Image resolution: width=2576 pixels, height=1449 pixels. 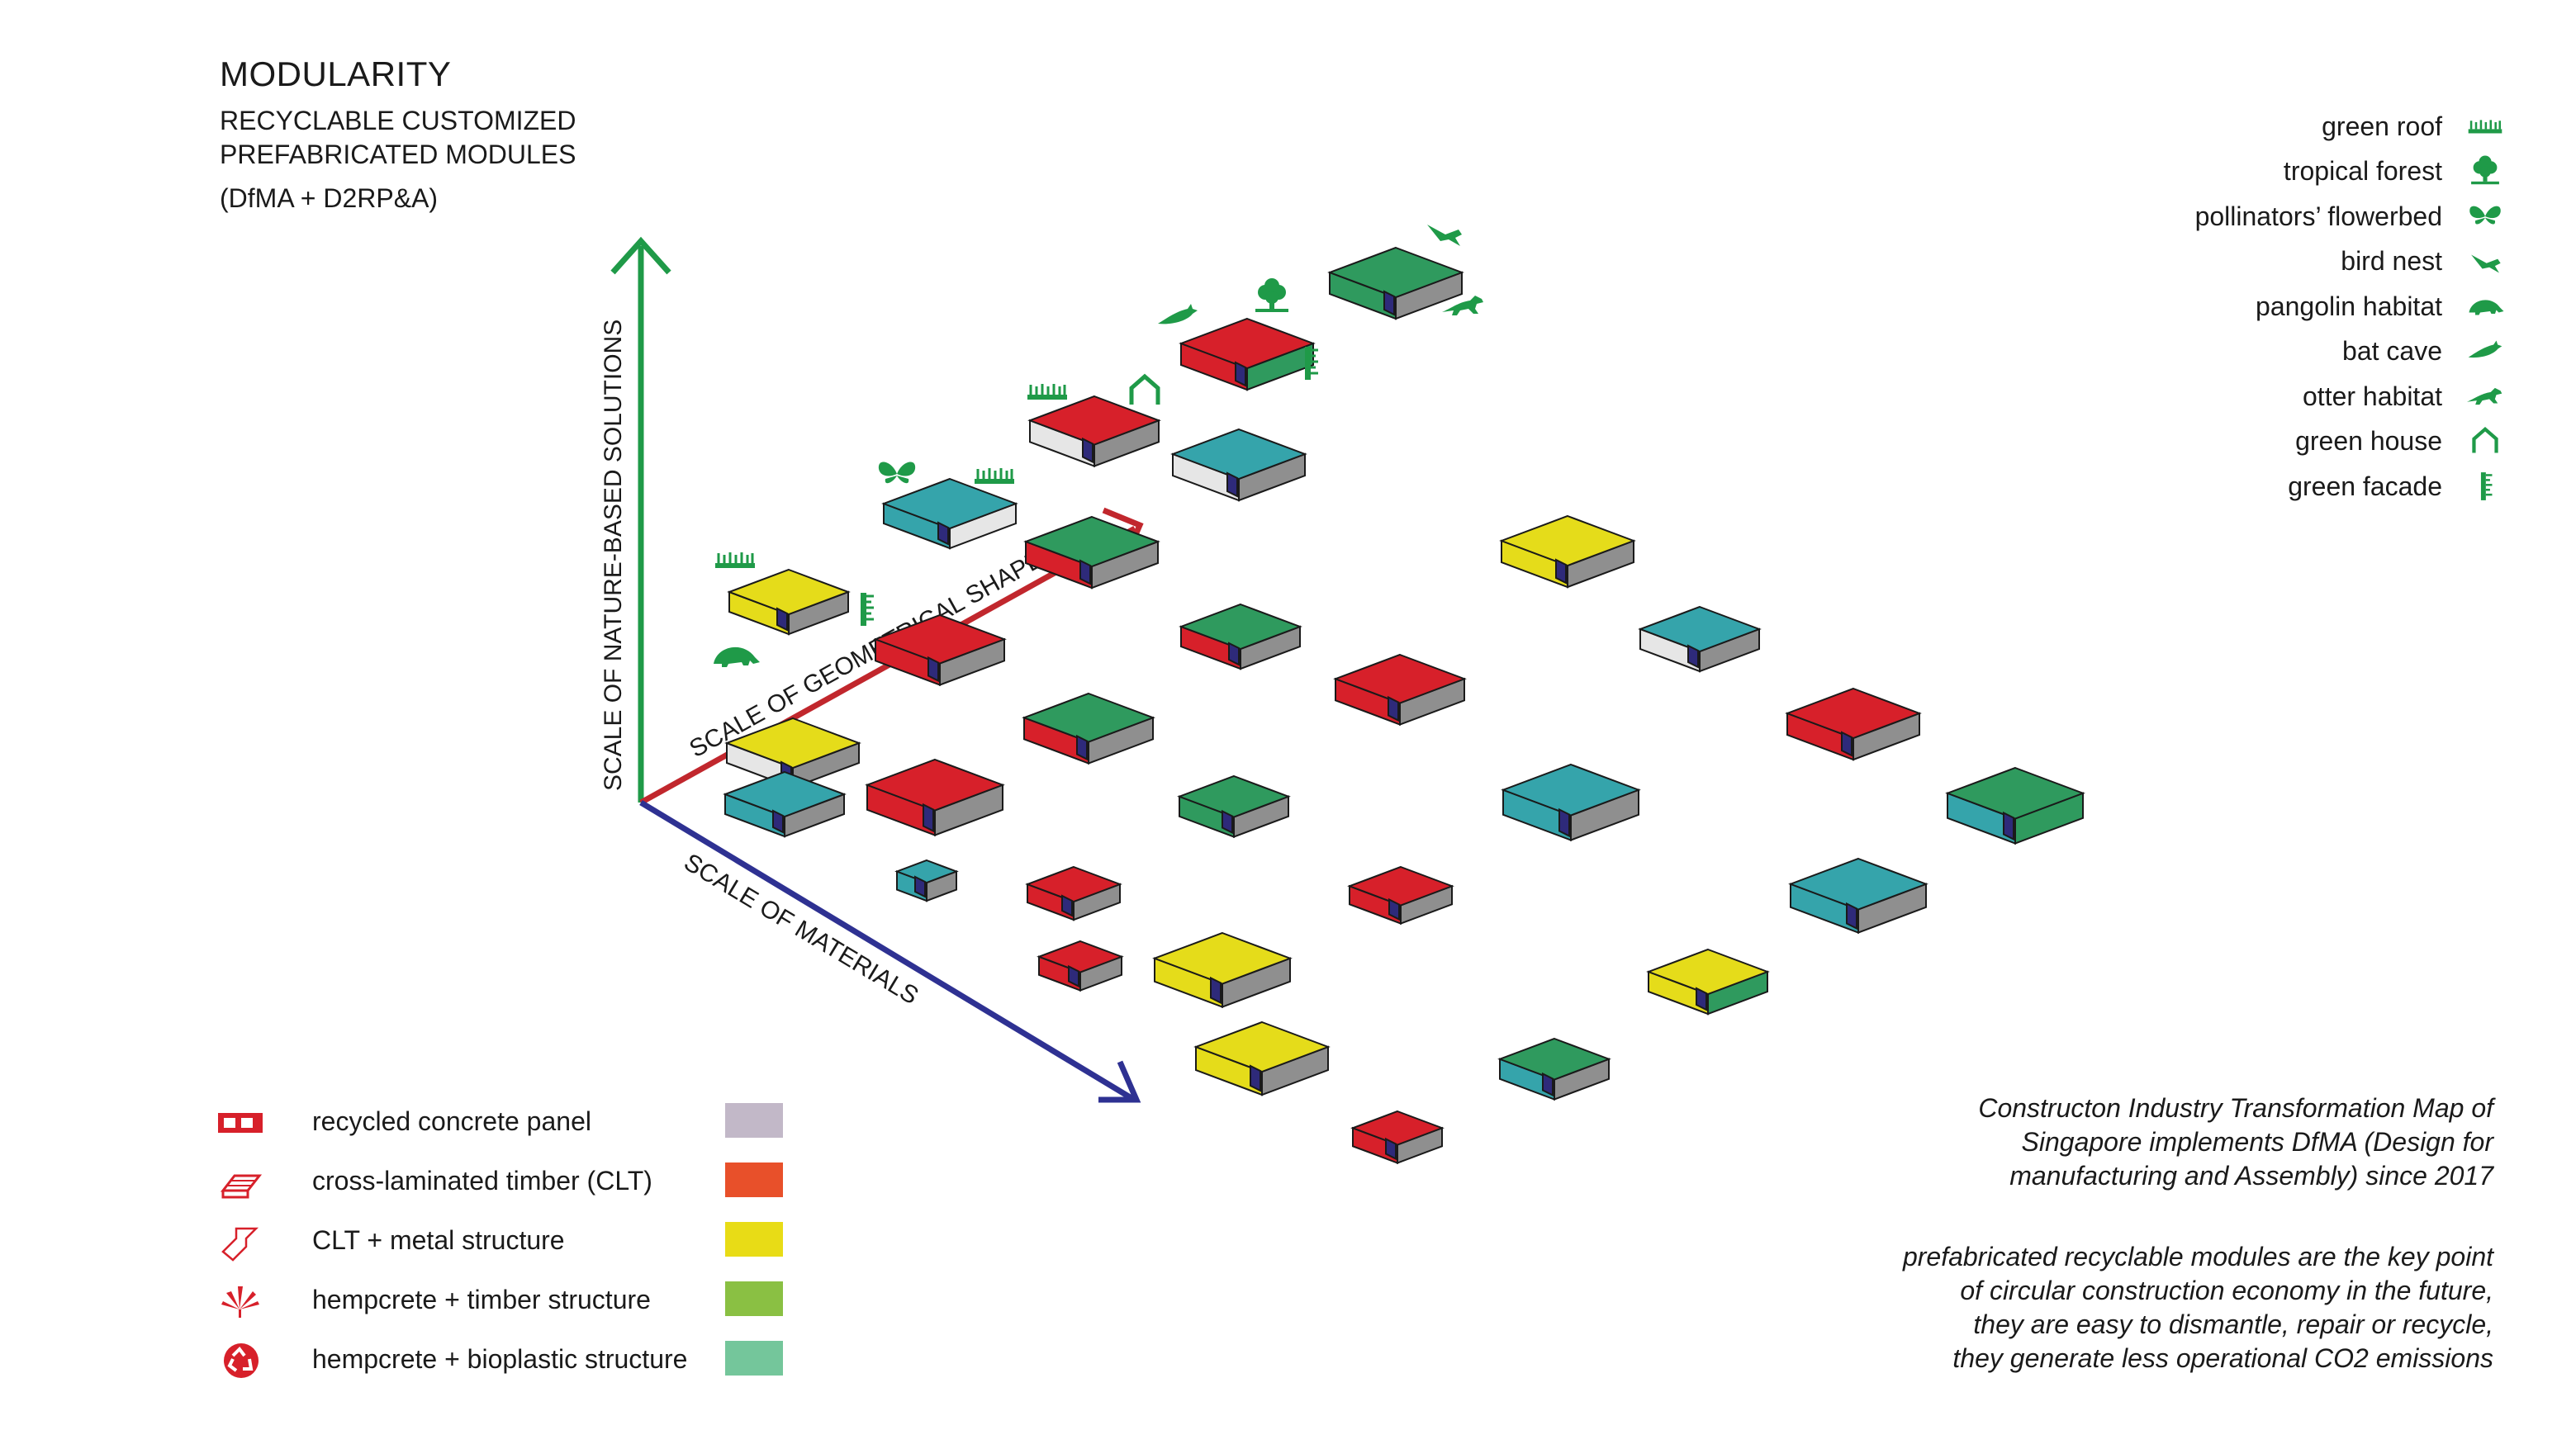 What do you see at coordinates (2382, 126) in the screenshot?
I see `legend-label: green roof` at bounding box center [2382, 126].